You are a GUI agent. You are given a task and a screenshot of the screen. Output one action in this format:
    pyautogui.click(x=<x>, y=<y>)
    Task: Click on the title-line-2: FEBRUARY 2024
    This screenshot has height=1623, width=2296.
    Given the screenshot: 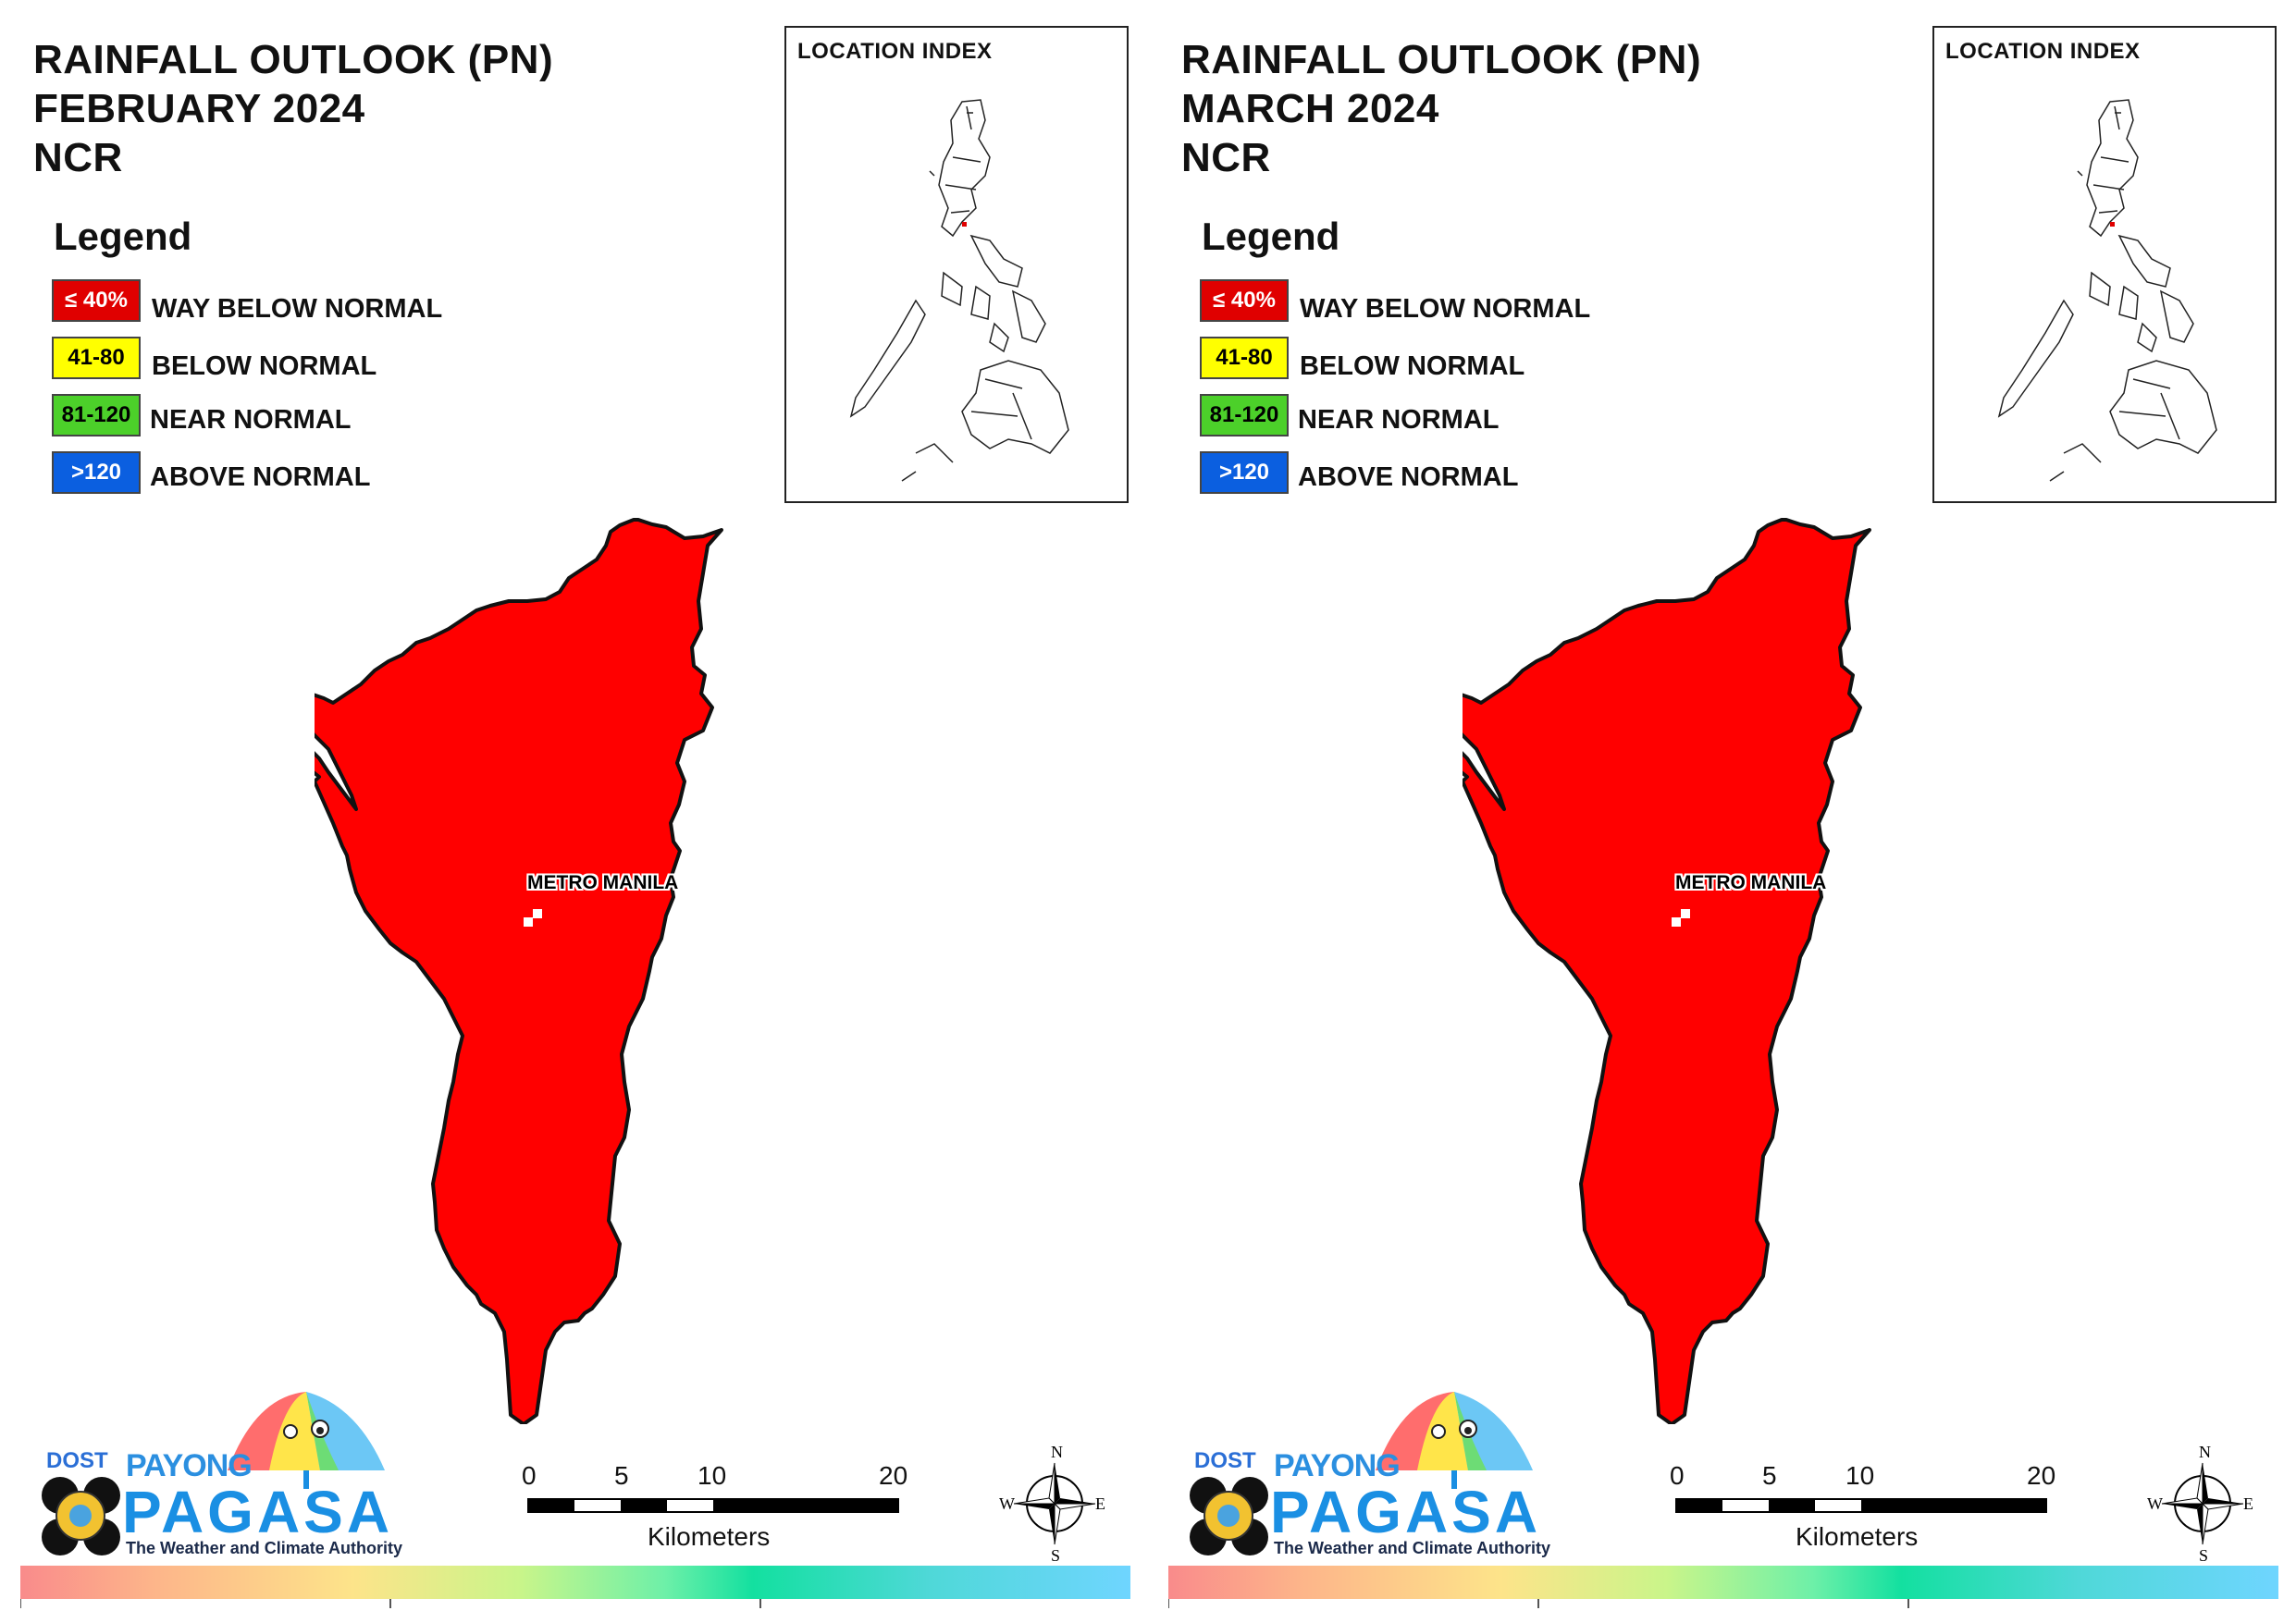 What is the action you would take?
    pyautogui.click(x=199, y=108)
    